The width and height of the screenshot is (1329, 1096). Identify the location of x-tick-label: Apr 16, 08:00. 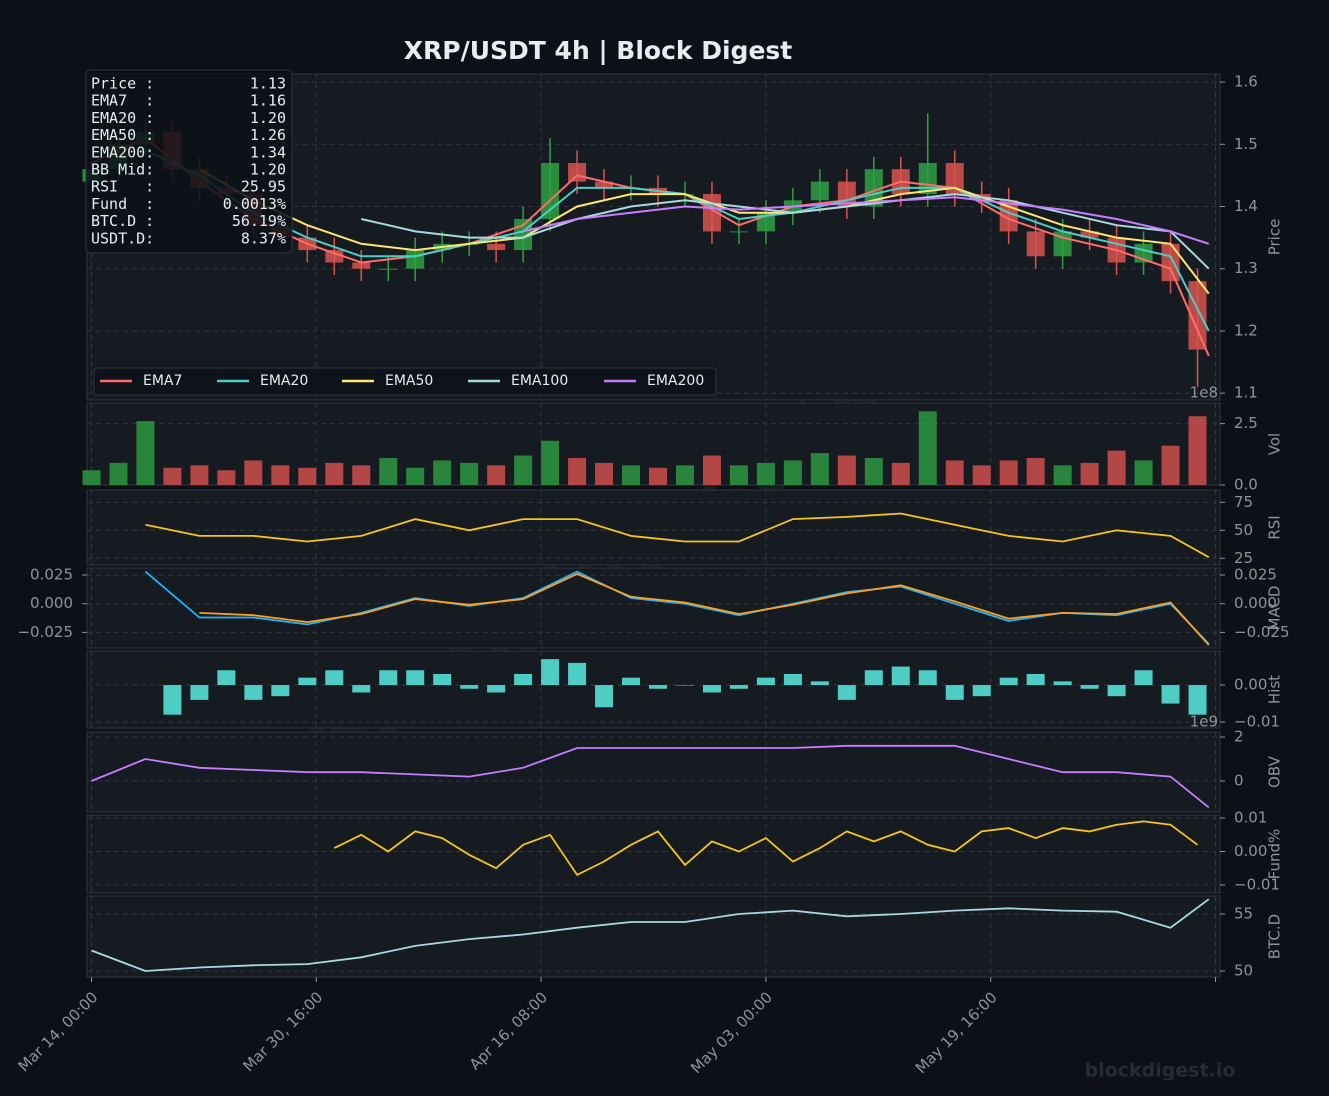
(508, 1030).